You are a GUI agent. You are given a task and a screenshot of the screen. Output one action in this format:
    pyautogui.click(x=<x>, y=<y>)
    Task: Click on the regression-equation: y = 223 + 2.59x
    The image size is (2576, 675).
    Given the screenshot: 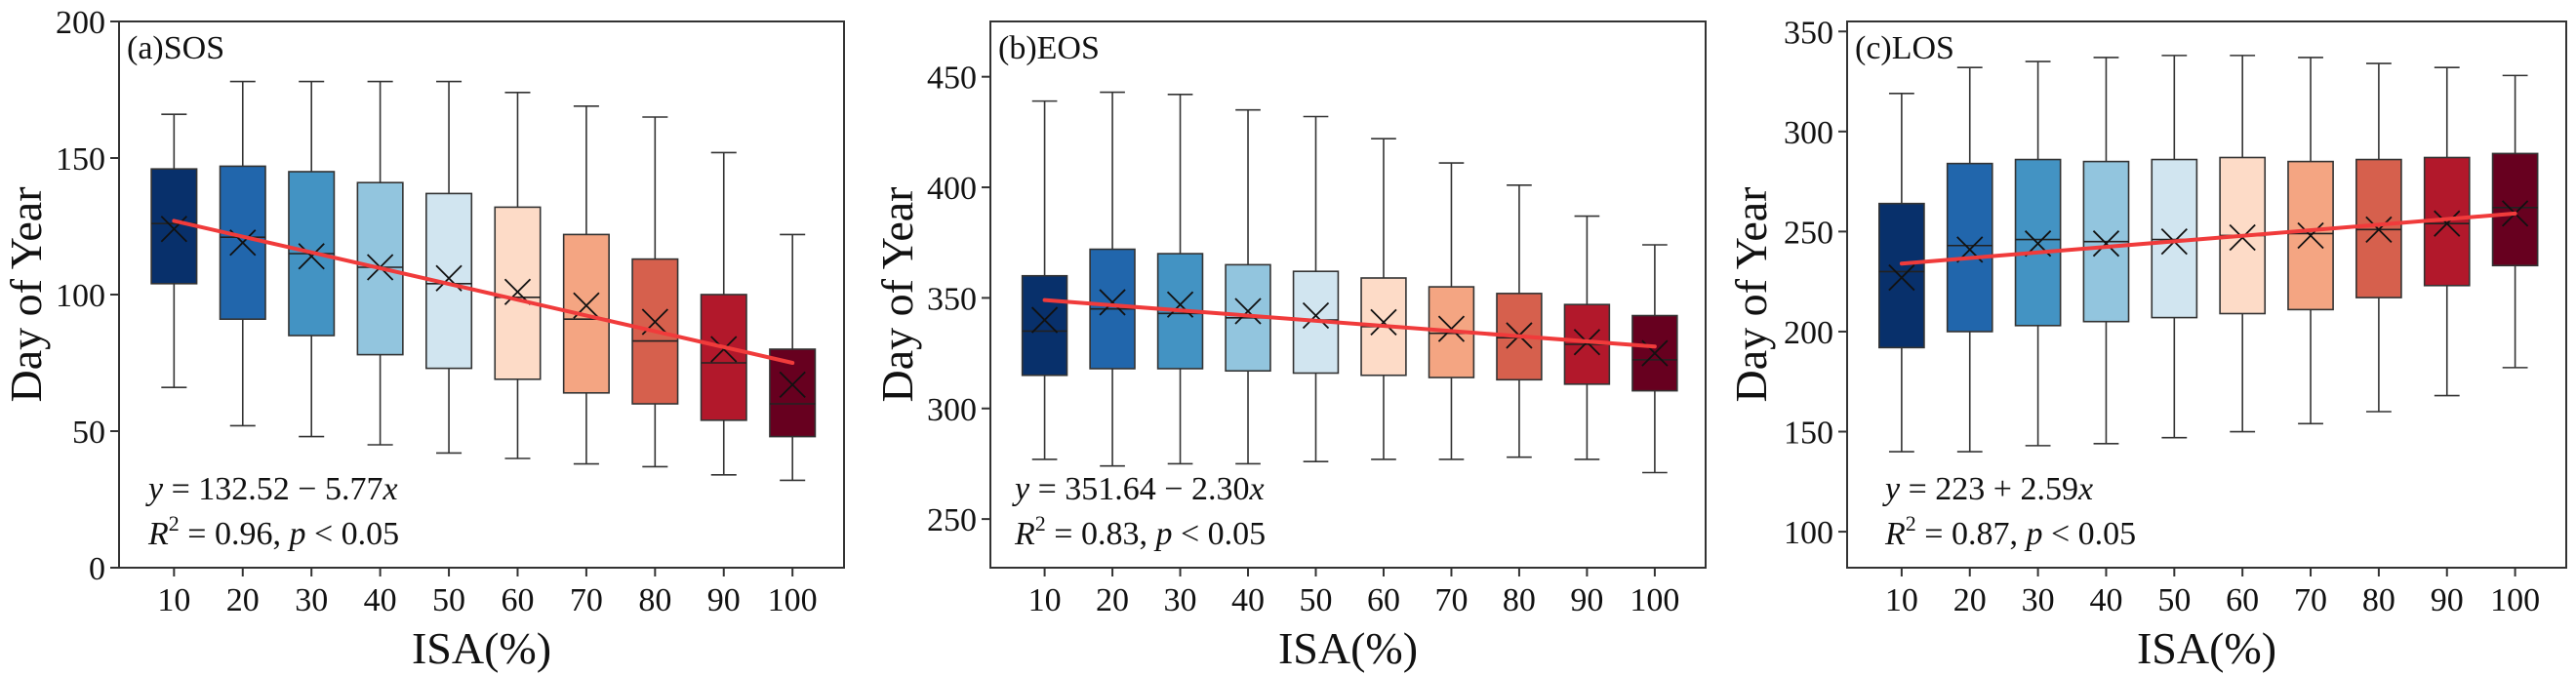 What is the action you would take?
    pyautogui.click(x=1987, y=489)
    